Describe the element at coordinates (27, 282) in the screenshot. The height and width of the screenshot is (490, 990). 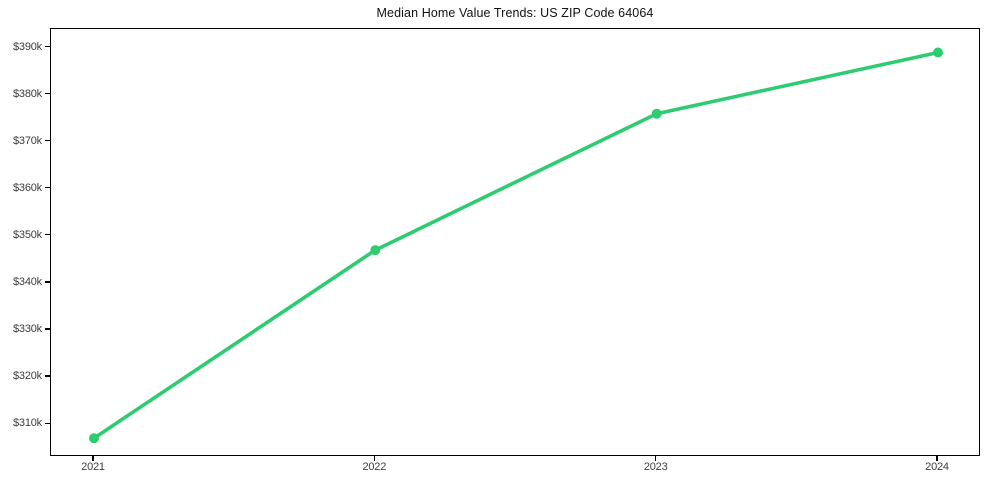
I see `y-tick-label: $340k` at that location.